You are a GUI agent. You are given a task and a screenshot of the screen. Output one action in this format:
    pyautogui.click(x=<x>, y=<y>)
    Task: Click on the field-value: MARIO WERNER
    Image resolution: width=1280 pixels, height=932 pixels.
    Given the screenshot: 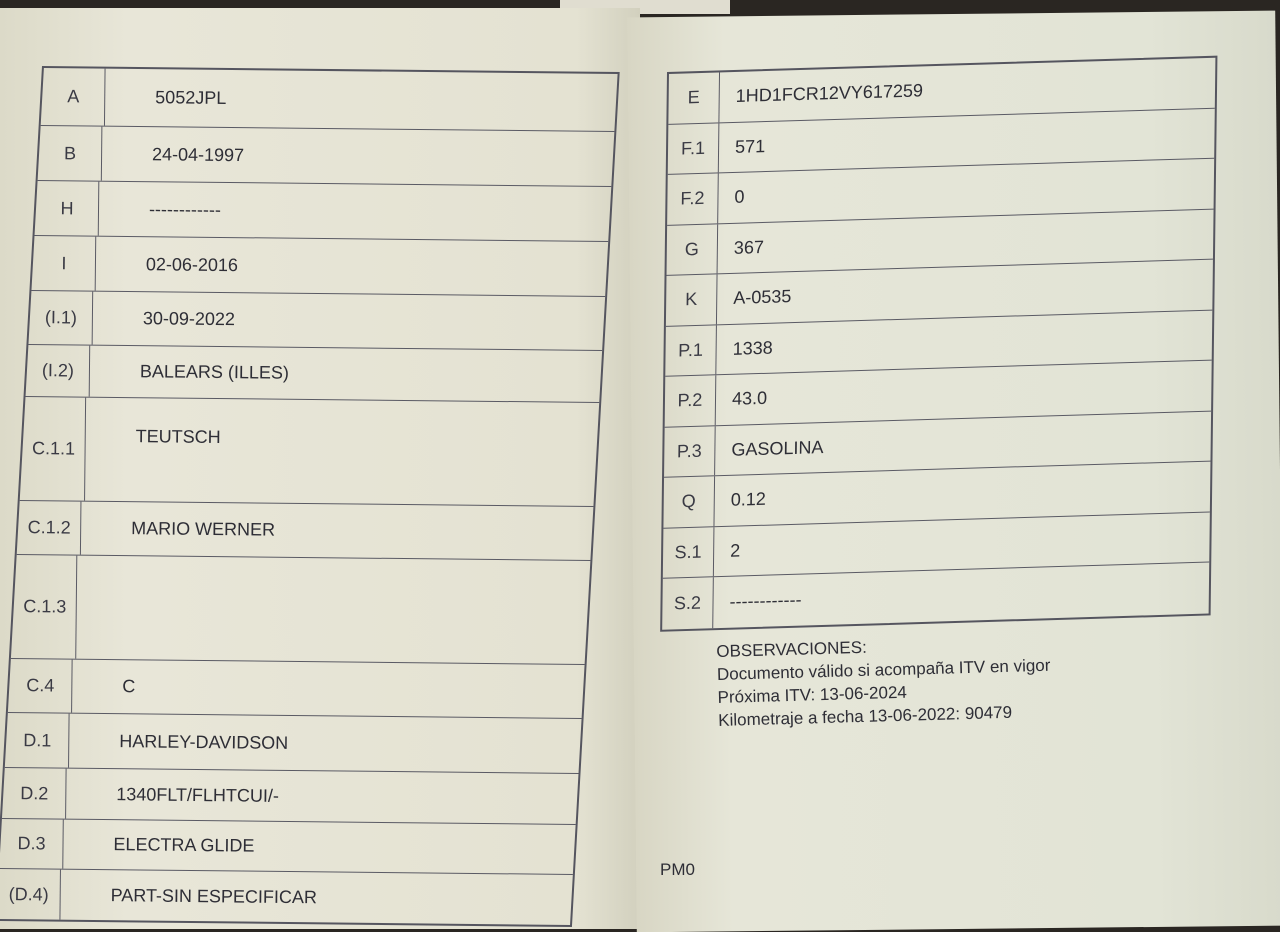 What is the action you would take?
    pyautogui.click(x=203, y=529)
    